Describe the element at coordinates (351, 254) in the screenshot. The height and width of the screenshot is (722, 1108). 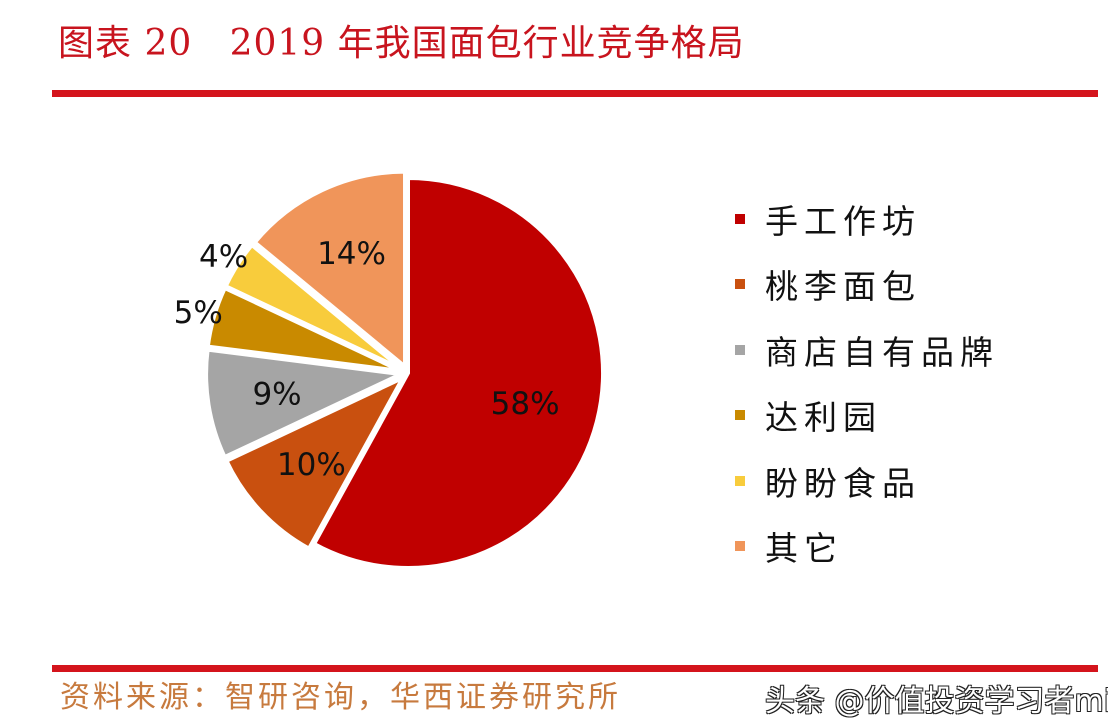
I see `data-label-5: 14%` at that location.